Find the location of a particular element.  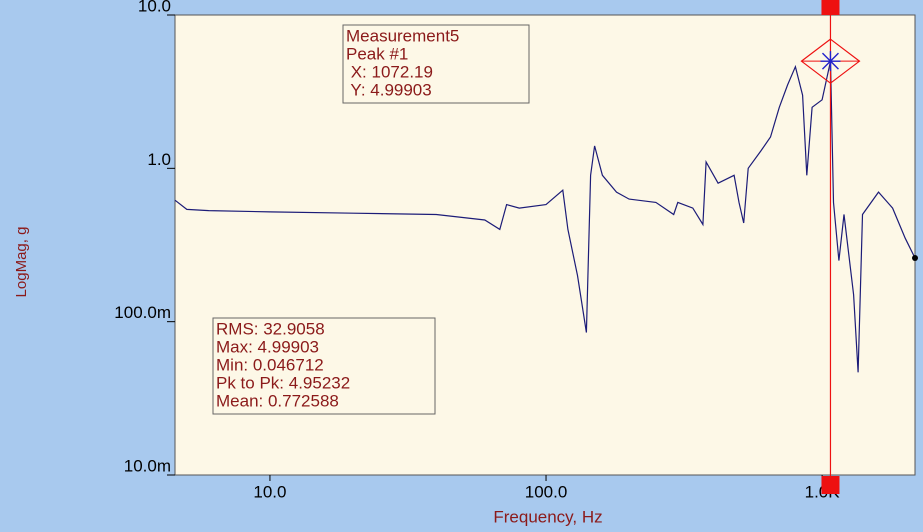

annotation-line: Mean: 0.772588 is located at coordinates (277, 400).